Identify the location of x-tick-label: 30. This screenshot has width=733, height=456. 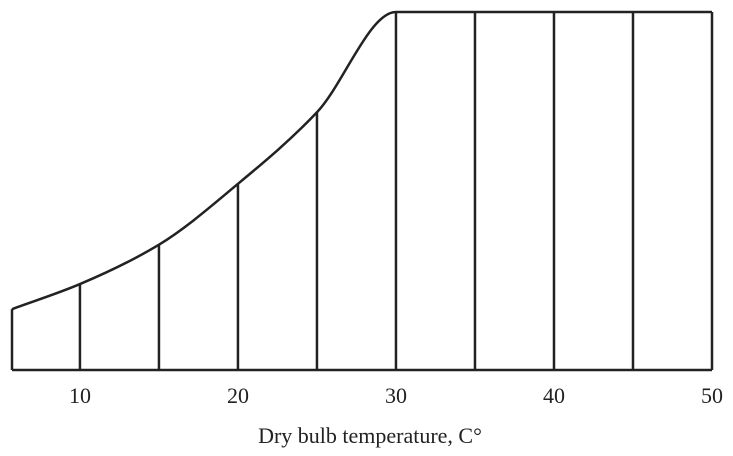
(396, 395).